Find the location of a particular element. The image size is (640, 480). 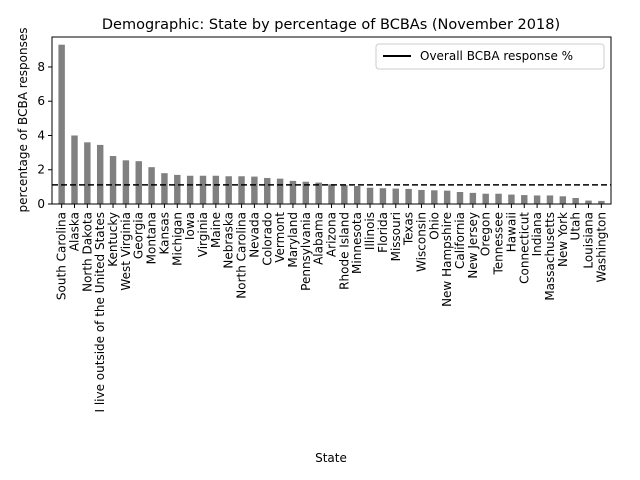

bar-minnesota is located at coordinates (357, 195).